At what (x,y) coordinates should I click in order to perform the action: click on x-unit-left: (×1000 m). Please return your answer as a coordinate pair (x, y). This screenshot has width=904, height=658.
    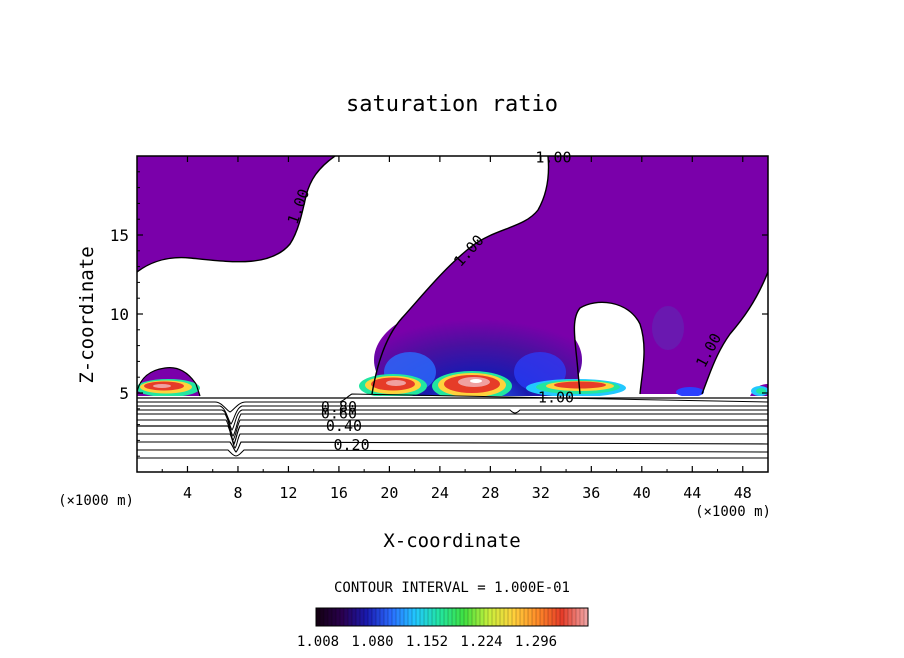
    Looking at the image, I should click on (96, 501).